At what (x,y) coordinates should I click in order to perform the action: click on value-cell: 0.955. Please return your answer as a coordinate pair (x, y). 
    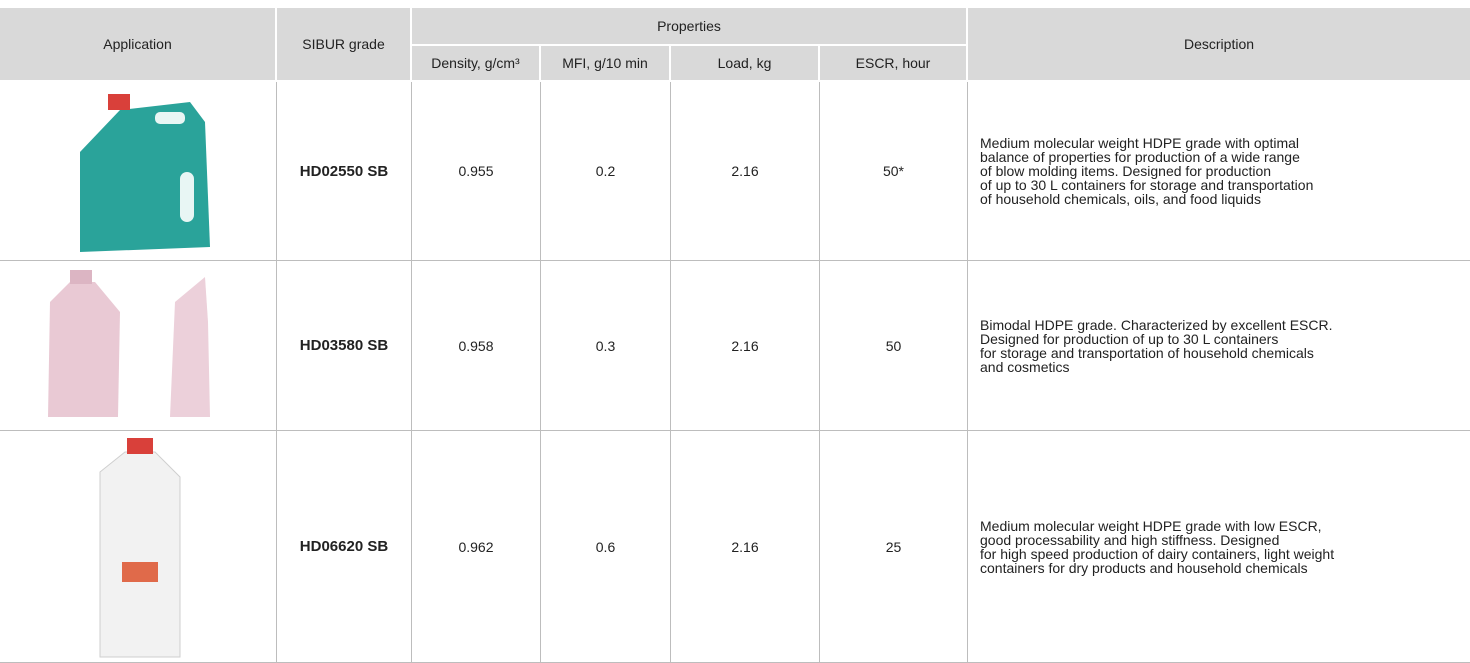
    Looking at the image, I should click on (476, 171).